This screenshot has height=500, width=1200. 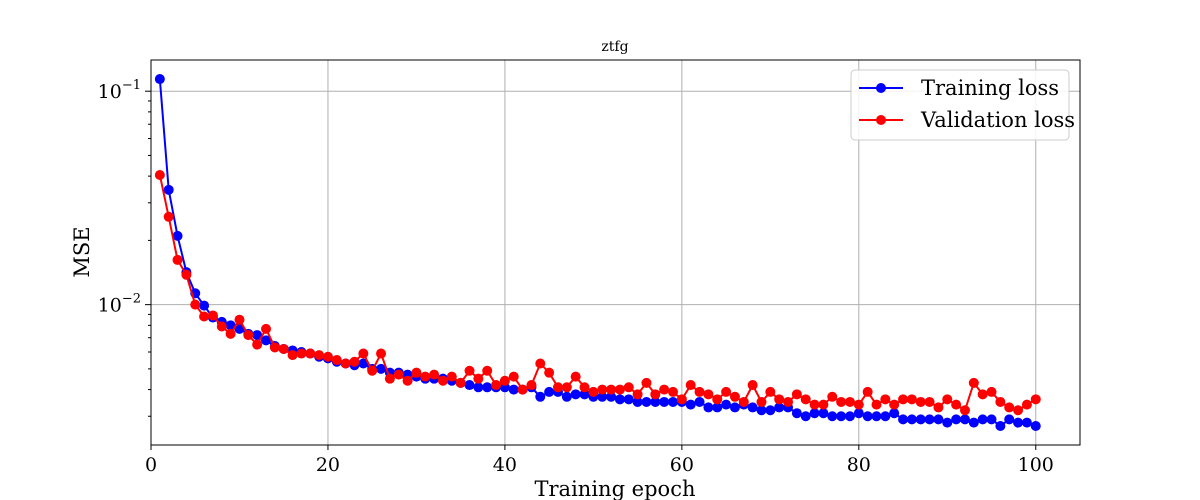 I want to click on legend-label-validation: Validation loss, so click(x=997, y=120).